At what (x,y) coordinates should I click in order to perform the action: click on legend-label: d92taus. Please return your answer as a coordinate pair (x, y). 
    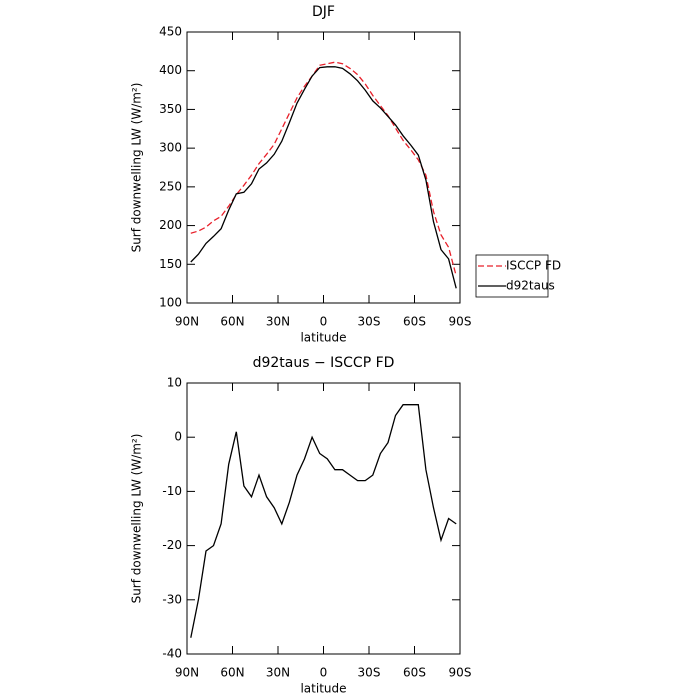
    Looking at the image, I should click on (530, 286).